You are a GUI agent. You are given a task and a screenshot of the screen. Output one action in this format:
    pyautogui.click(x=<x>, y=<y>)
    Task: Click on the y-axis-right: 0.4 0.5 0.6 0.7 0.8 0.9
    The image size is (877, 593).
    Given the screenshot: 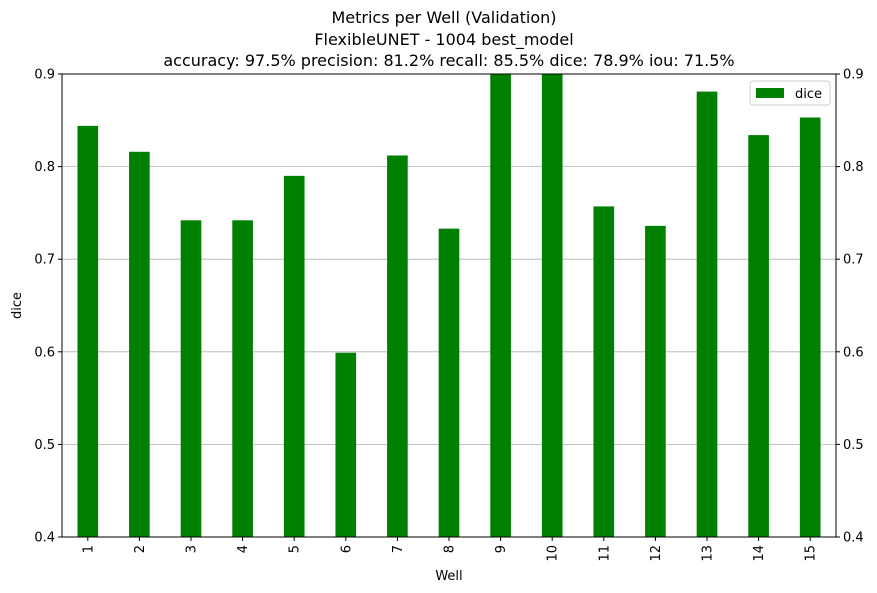 What is the action you would take?
    pyautogui.click(x=850, y=307)
    